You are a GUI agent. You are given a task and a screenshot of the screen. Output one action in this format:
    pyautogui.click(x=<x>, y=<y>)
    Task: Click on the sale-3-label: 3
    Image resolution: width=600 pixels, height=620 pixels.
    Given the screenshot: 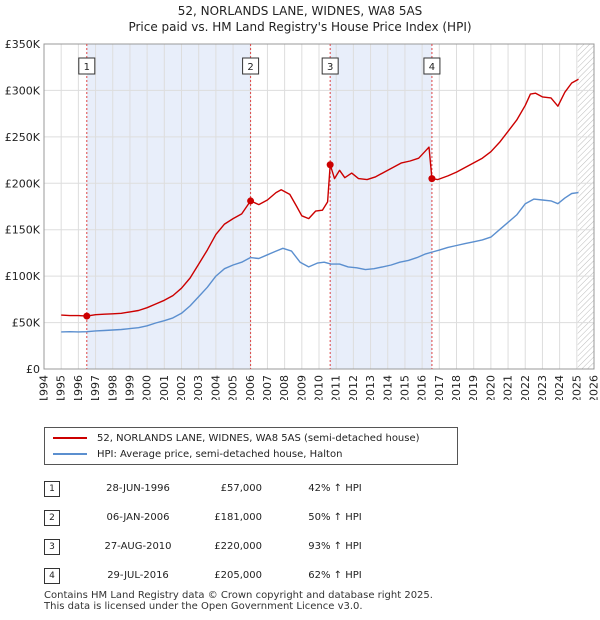 What is the action you would take?
    pyautogui.click(x=330, y=67)
    